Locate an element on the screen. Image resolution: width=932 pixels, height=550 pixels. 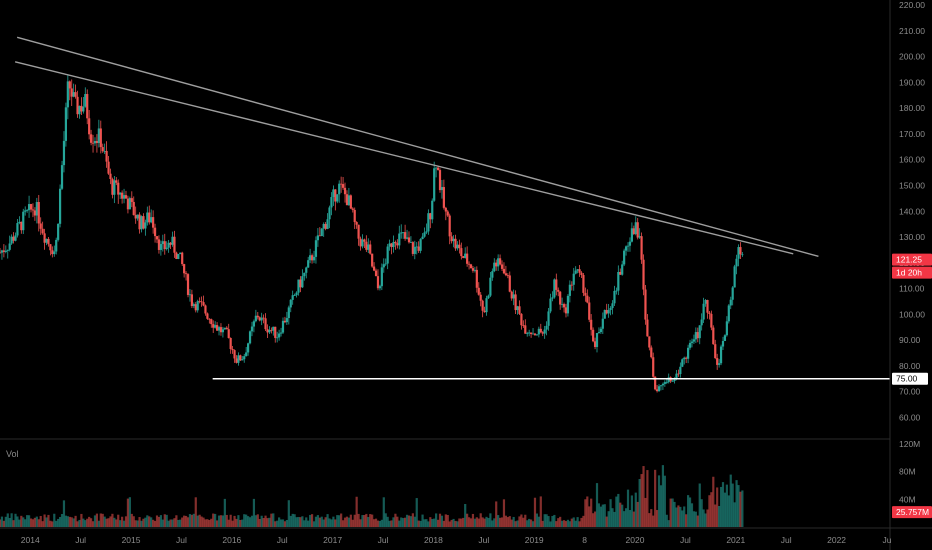
price-tick-label: 160.00 is located at coordinates (912, 160).